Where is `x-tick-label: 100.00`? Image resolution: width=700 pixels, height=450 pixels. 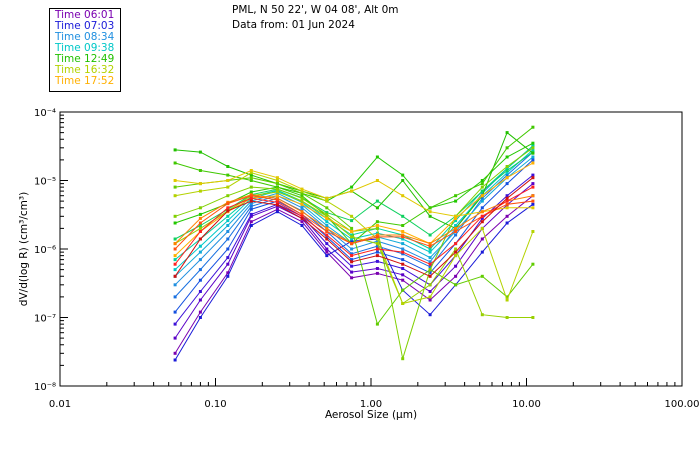
x-tick-label: 100.00 is located at coordinates (682, 404).